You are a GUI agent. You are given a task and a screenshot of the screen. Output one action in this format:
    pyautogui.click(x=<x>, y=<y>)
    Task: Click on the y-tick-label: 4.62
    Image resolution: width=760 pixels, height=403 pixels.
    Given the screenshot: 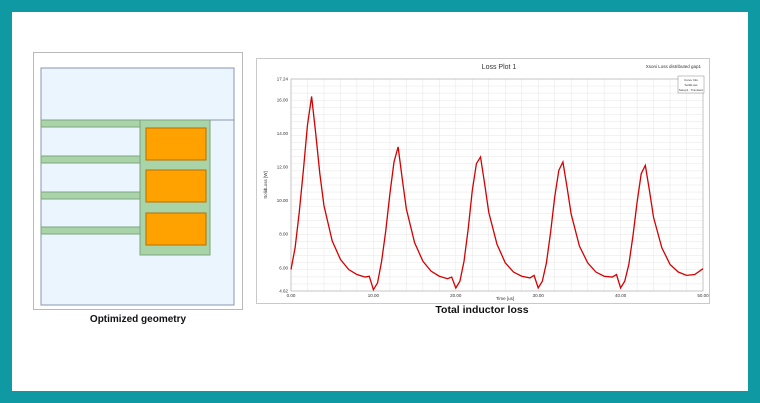 What is the action you would take?
    pyautogui.click(x=283, y=291)
    